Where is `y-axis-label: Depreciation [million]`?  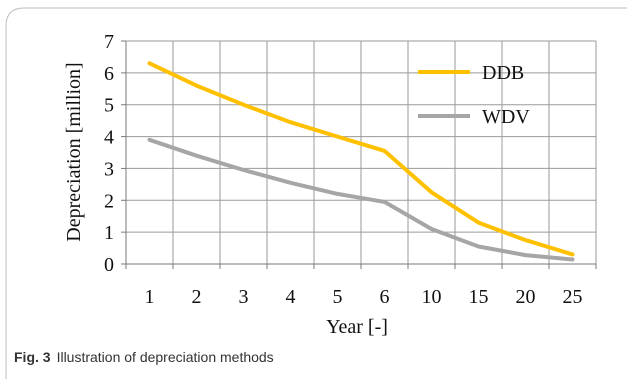 y-axis-label: Depreciation [million] is located at coordinates (74, 151).